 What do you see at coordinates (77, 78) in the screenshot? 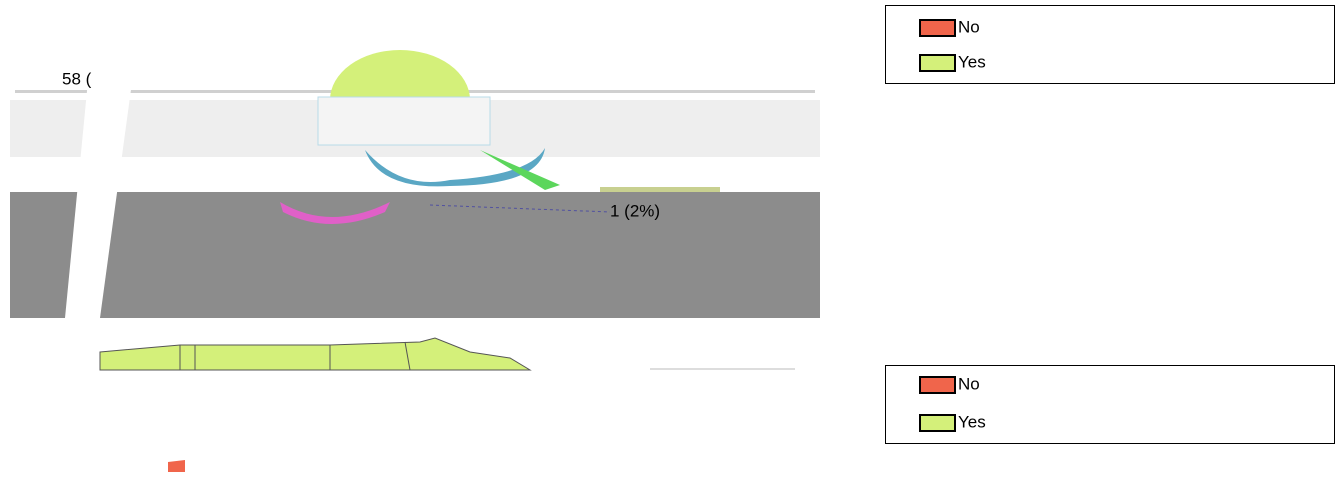
I see `data-label: 58 (` at bounding box center [77, 78].